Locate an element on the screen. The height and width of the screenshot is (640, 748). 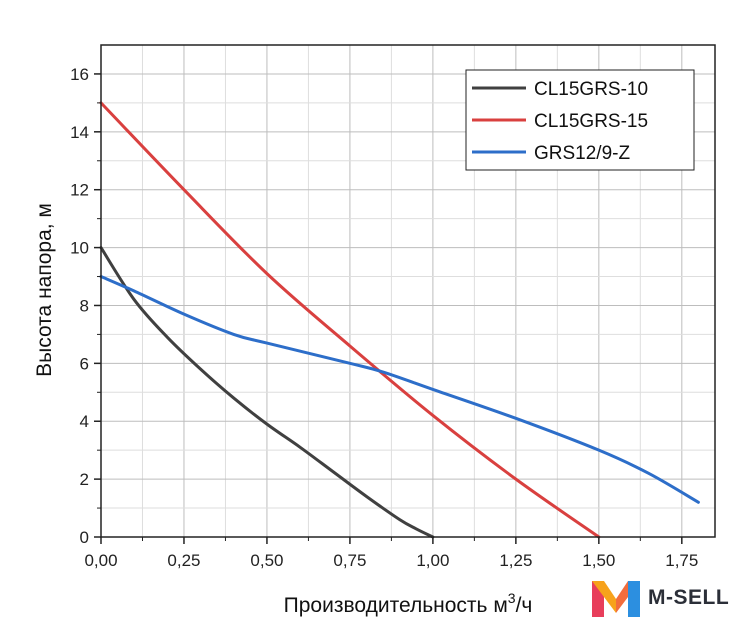
x-tick-label: 0,25 is located at coordinates (183, 560).